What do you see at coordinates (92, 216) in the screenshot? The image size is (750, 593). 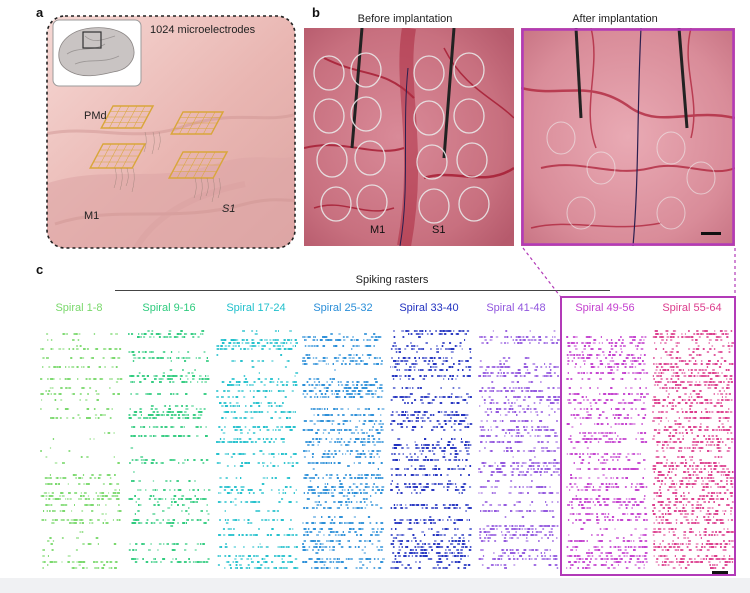 I see `region-label-m1: M1` at bounding box center [92, 216].